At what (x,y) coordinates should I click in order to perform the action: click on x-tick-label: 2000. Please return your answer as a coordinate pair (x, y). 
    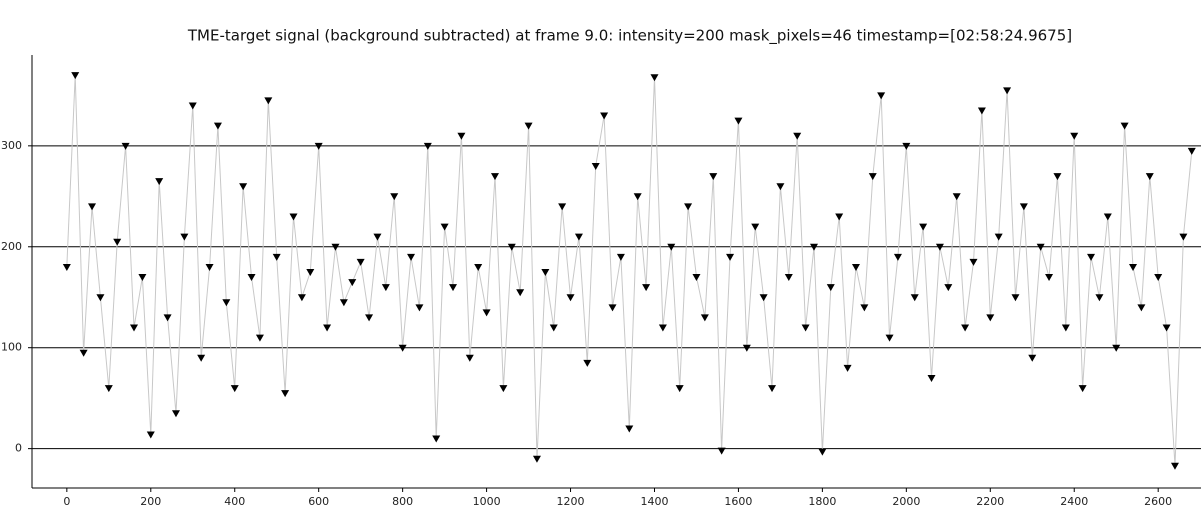
    Looking at the image, I should click on (906, 501).